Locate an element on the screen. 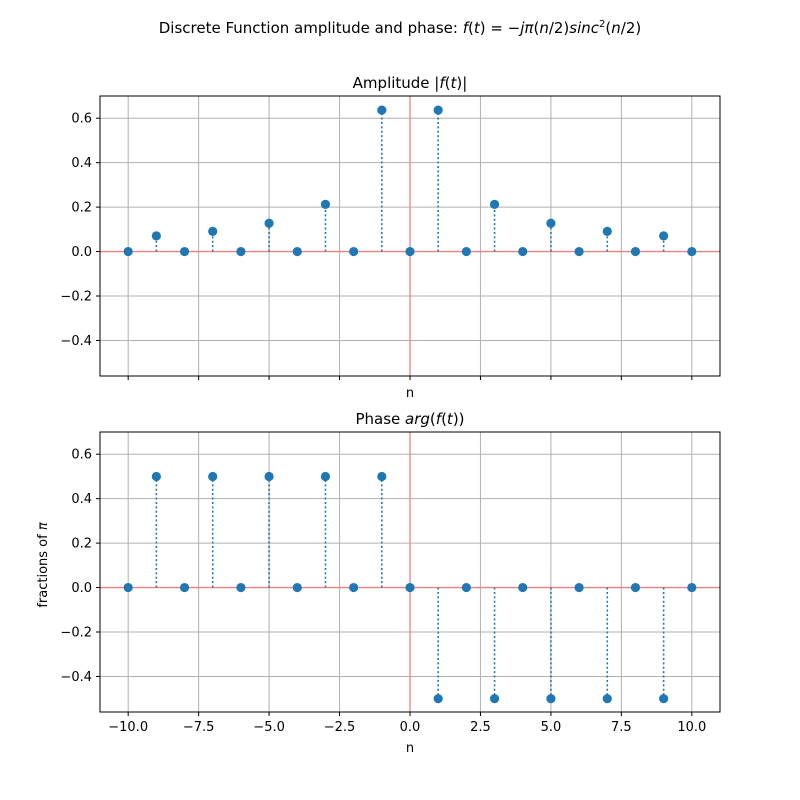 The width and height of the screenshot is (800, 800). x-tick-label: −7.5 is located at coordinates (199, 727).